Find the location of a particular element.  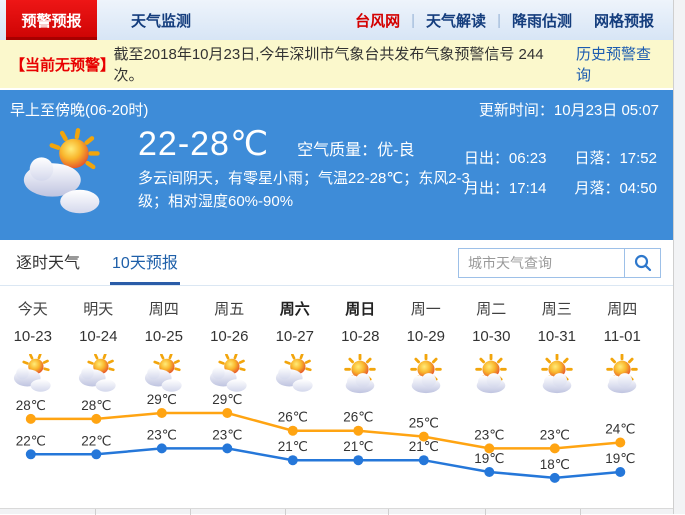

bottom-table-edge is located at coordinates (336, 511).